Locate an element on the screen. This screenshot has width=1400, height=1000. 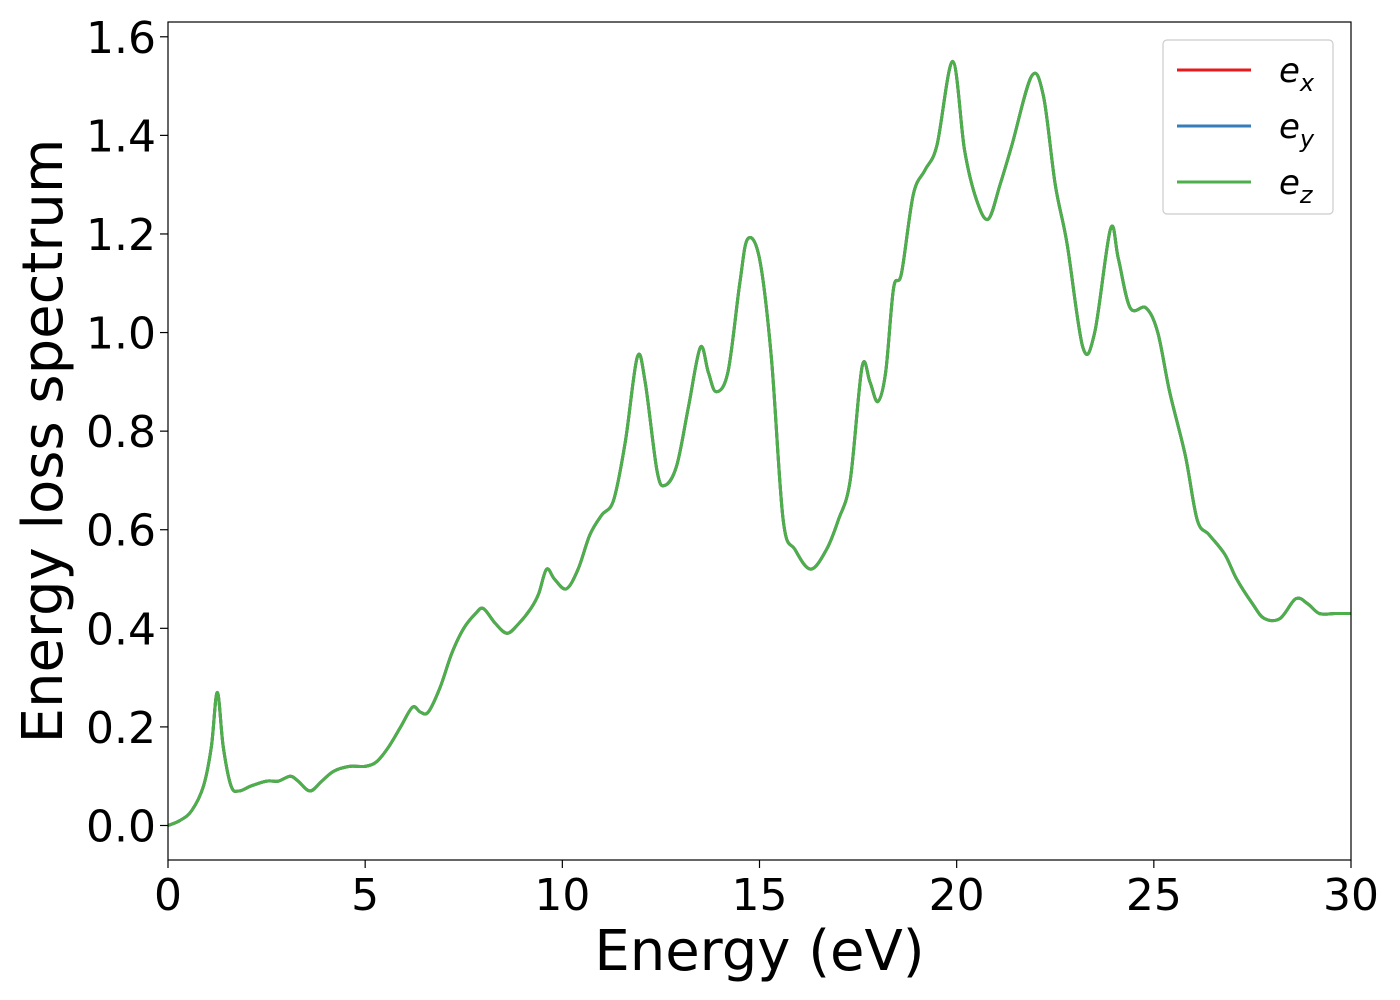
y-tick-label: 1.0 is located at coordinates (121, 334).